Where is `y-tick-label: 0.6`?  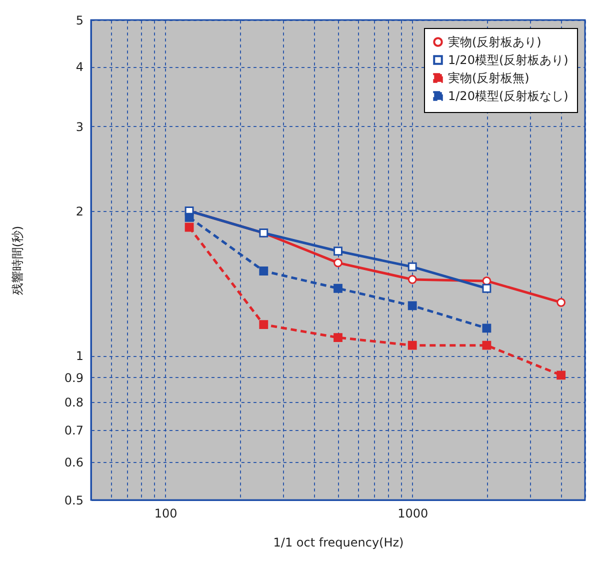 y-tick-label: 0.6 is located at coordinates (74, 462).